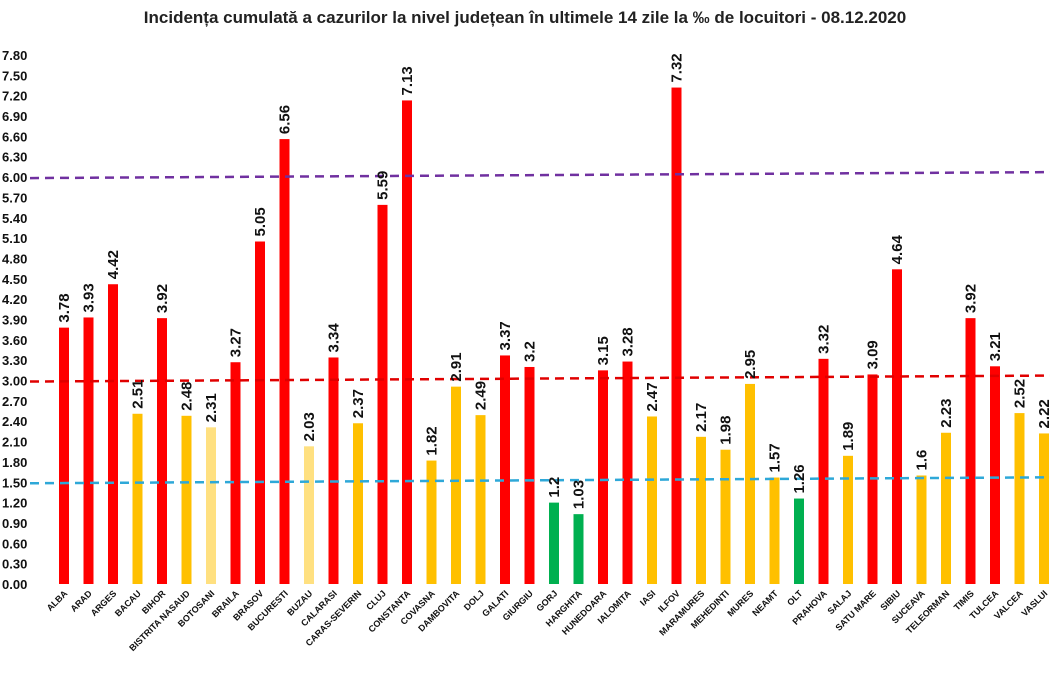  I want to click on data-label: 3.78, so click(64, 307).